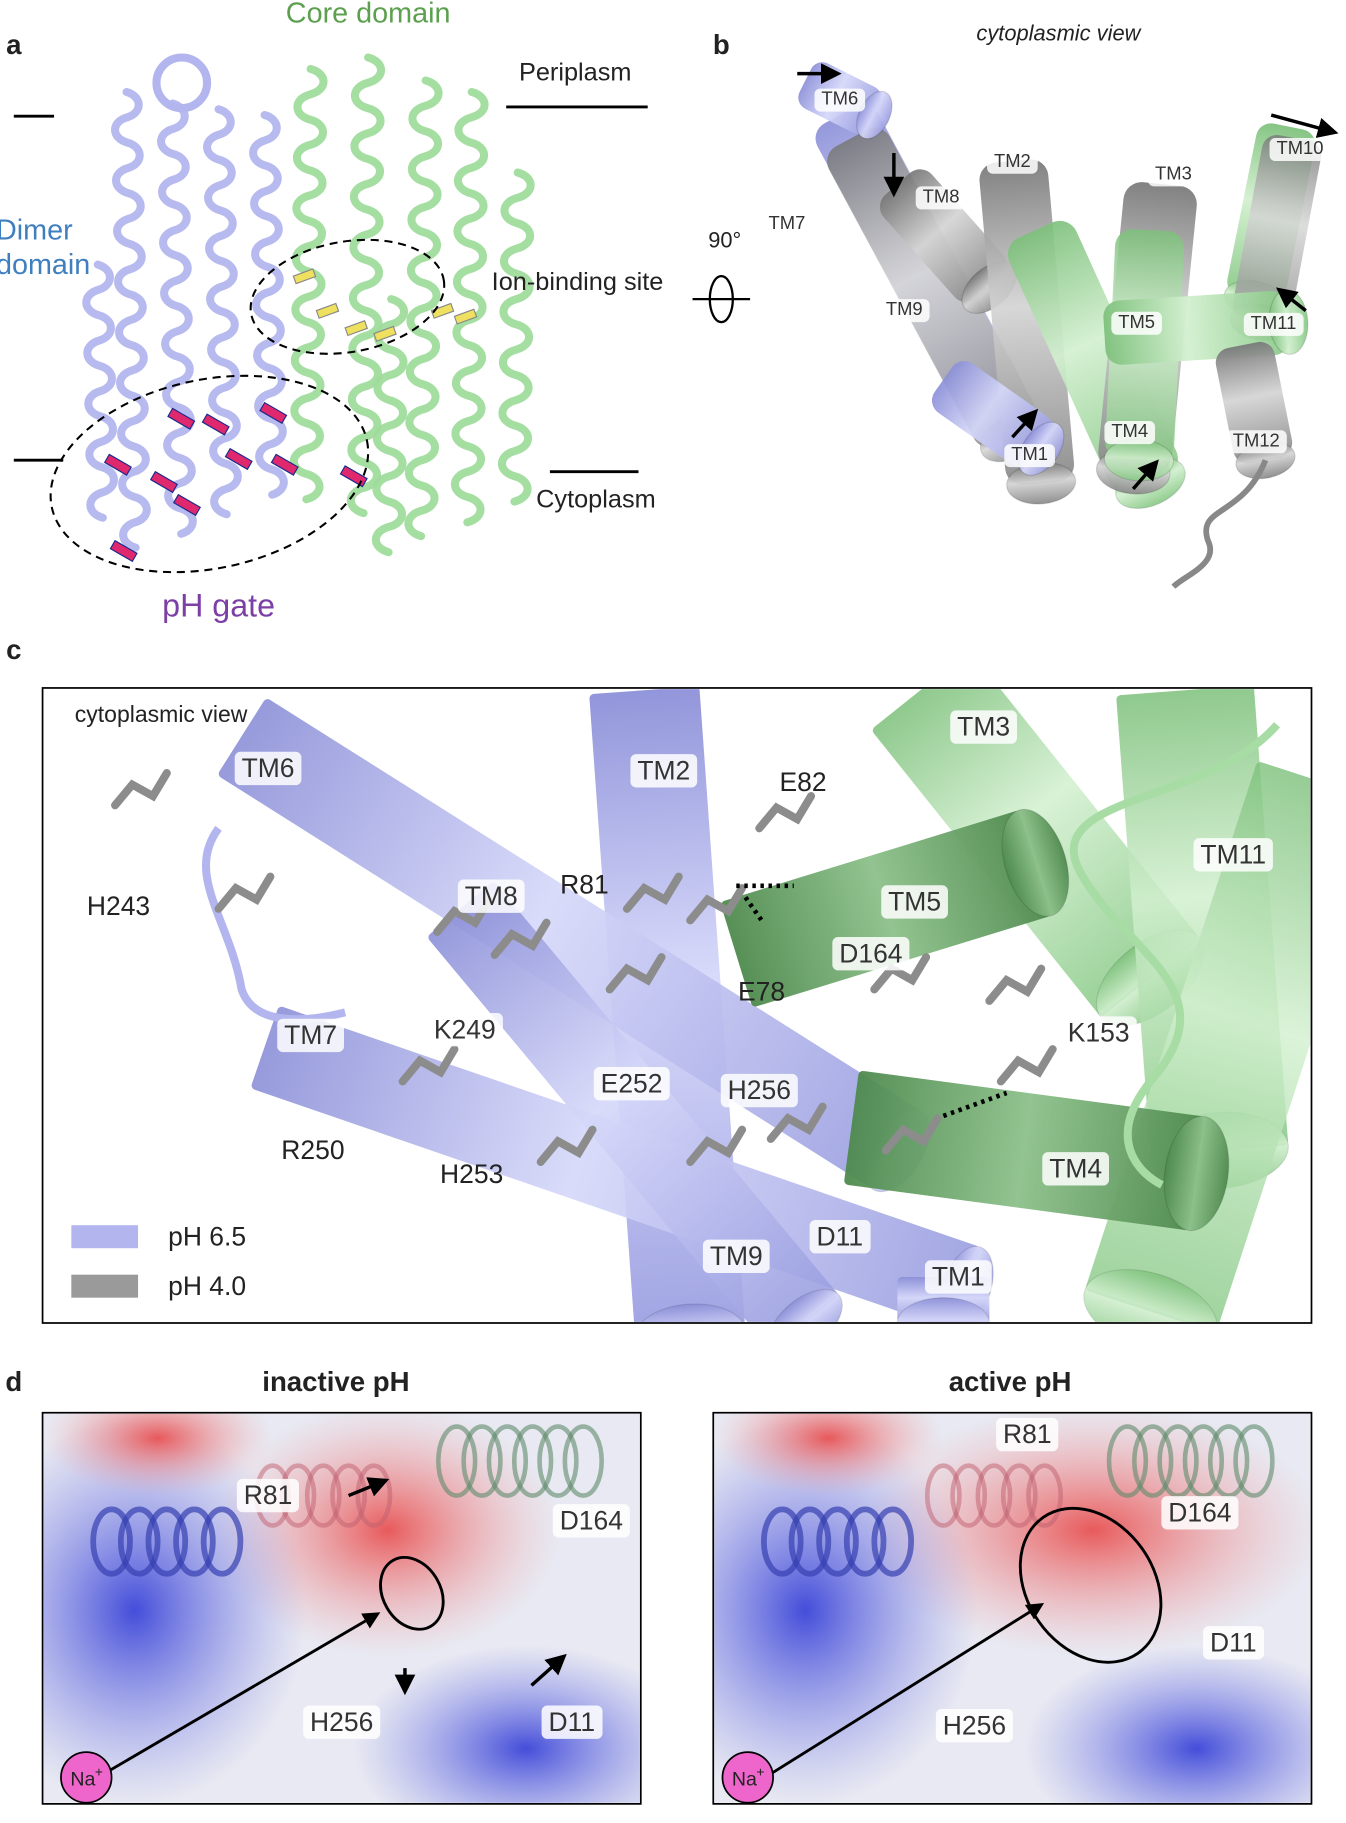 The image size is (1346, 1823). What do you see at coordinates (904, 311) in the screenshot?
I see `helix-label: TM9` at bounding box center [904, 311].